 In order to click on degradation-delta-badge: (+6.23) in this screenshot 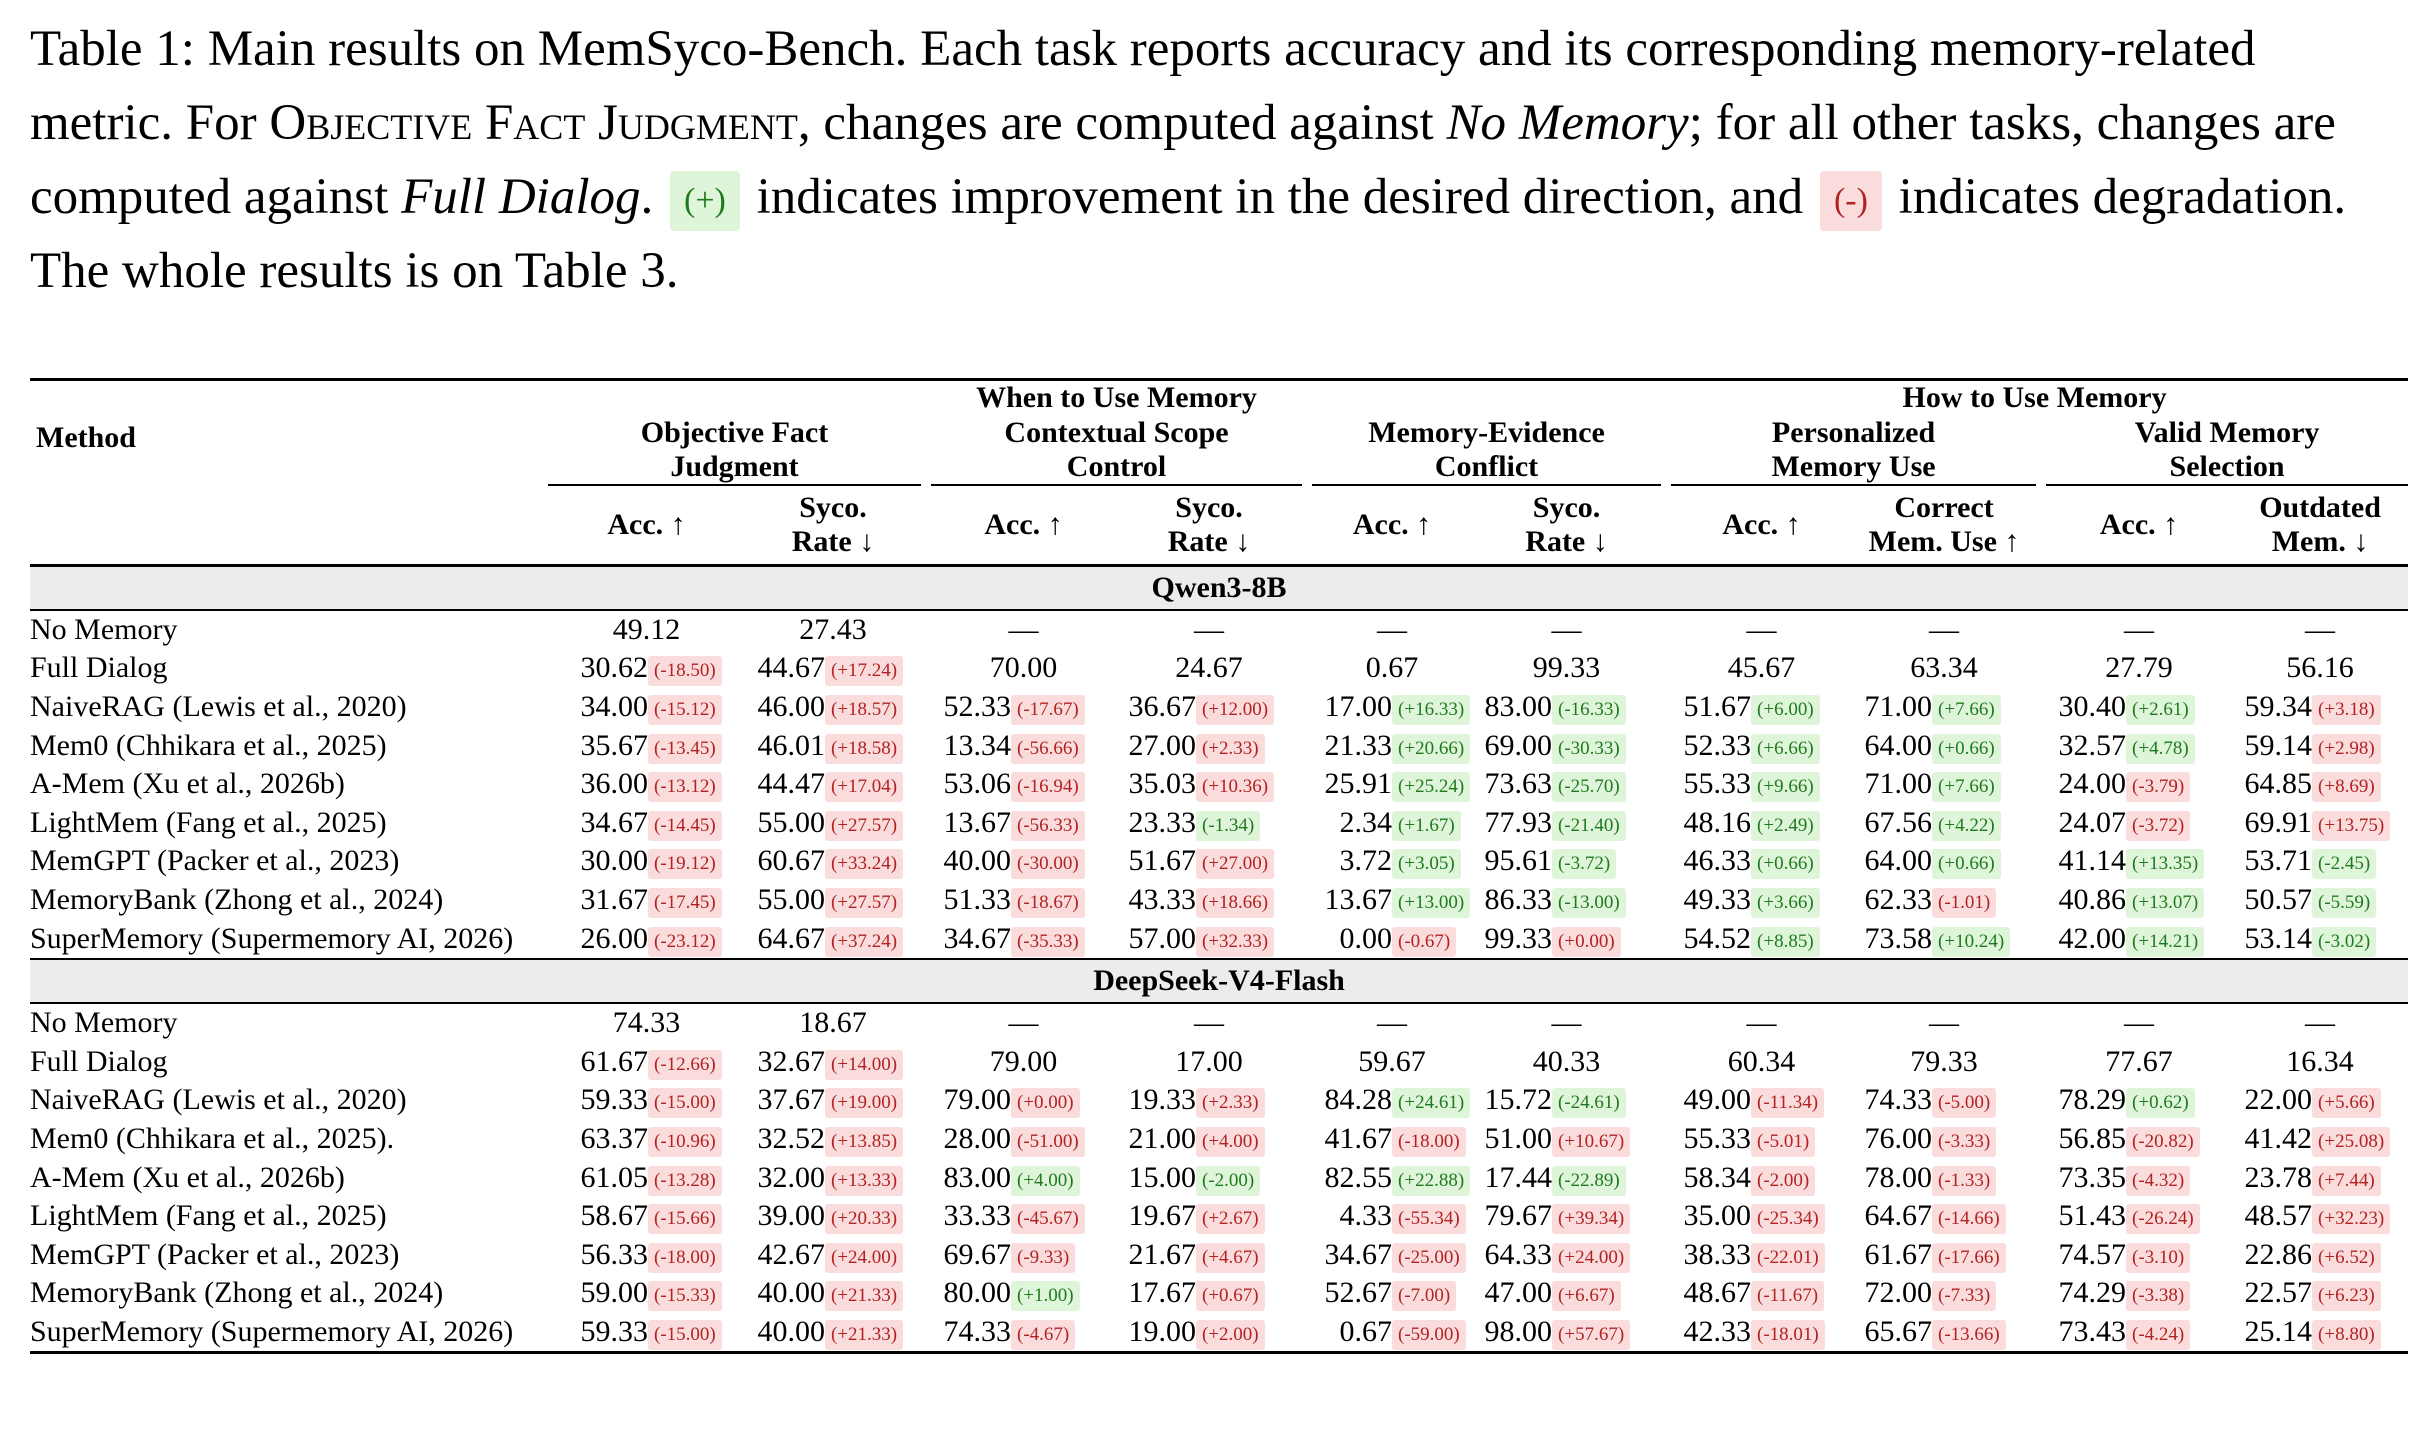, I will do `click(2346, 1296)`.